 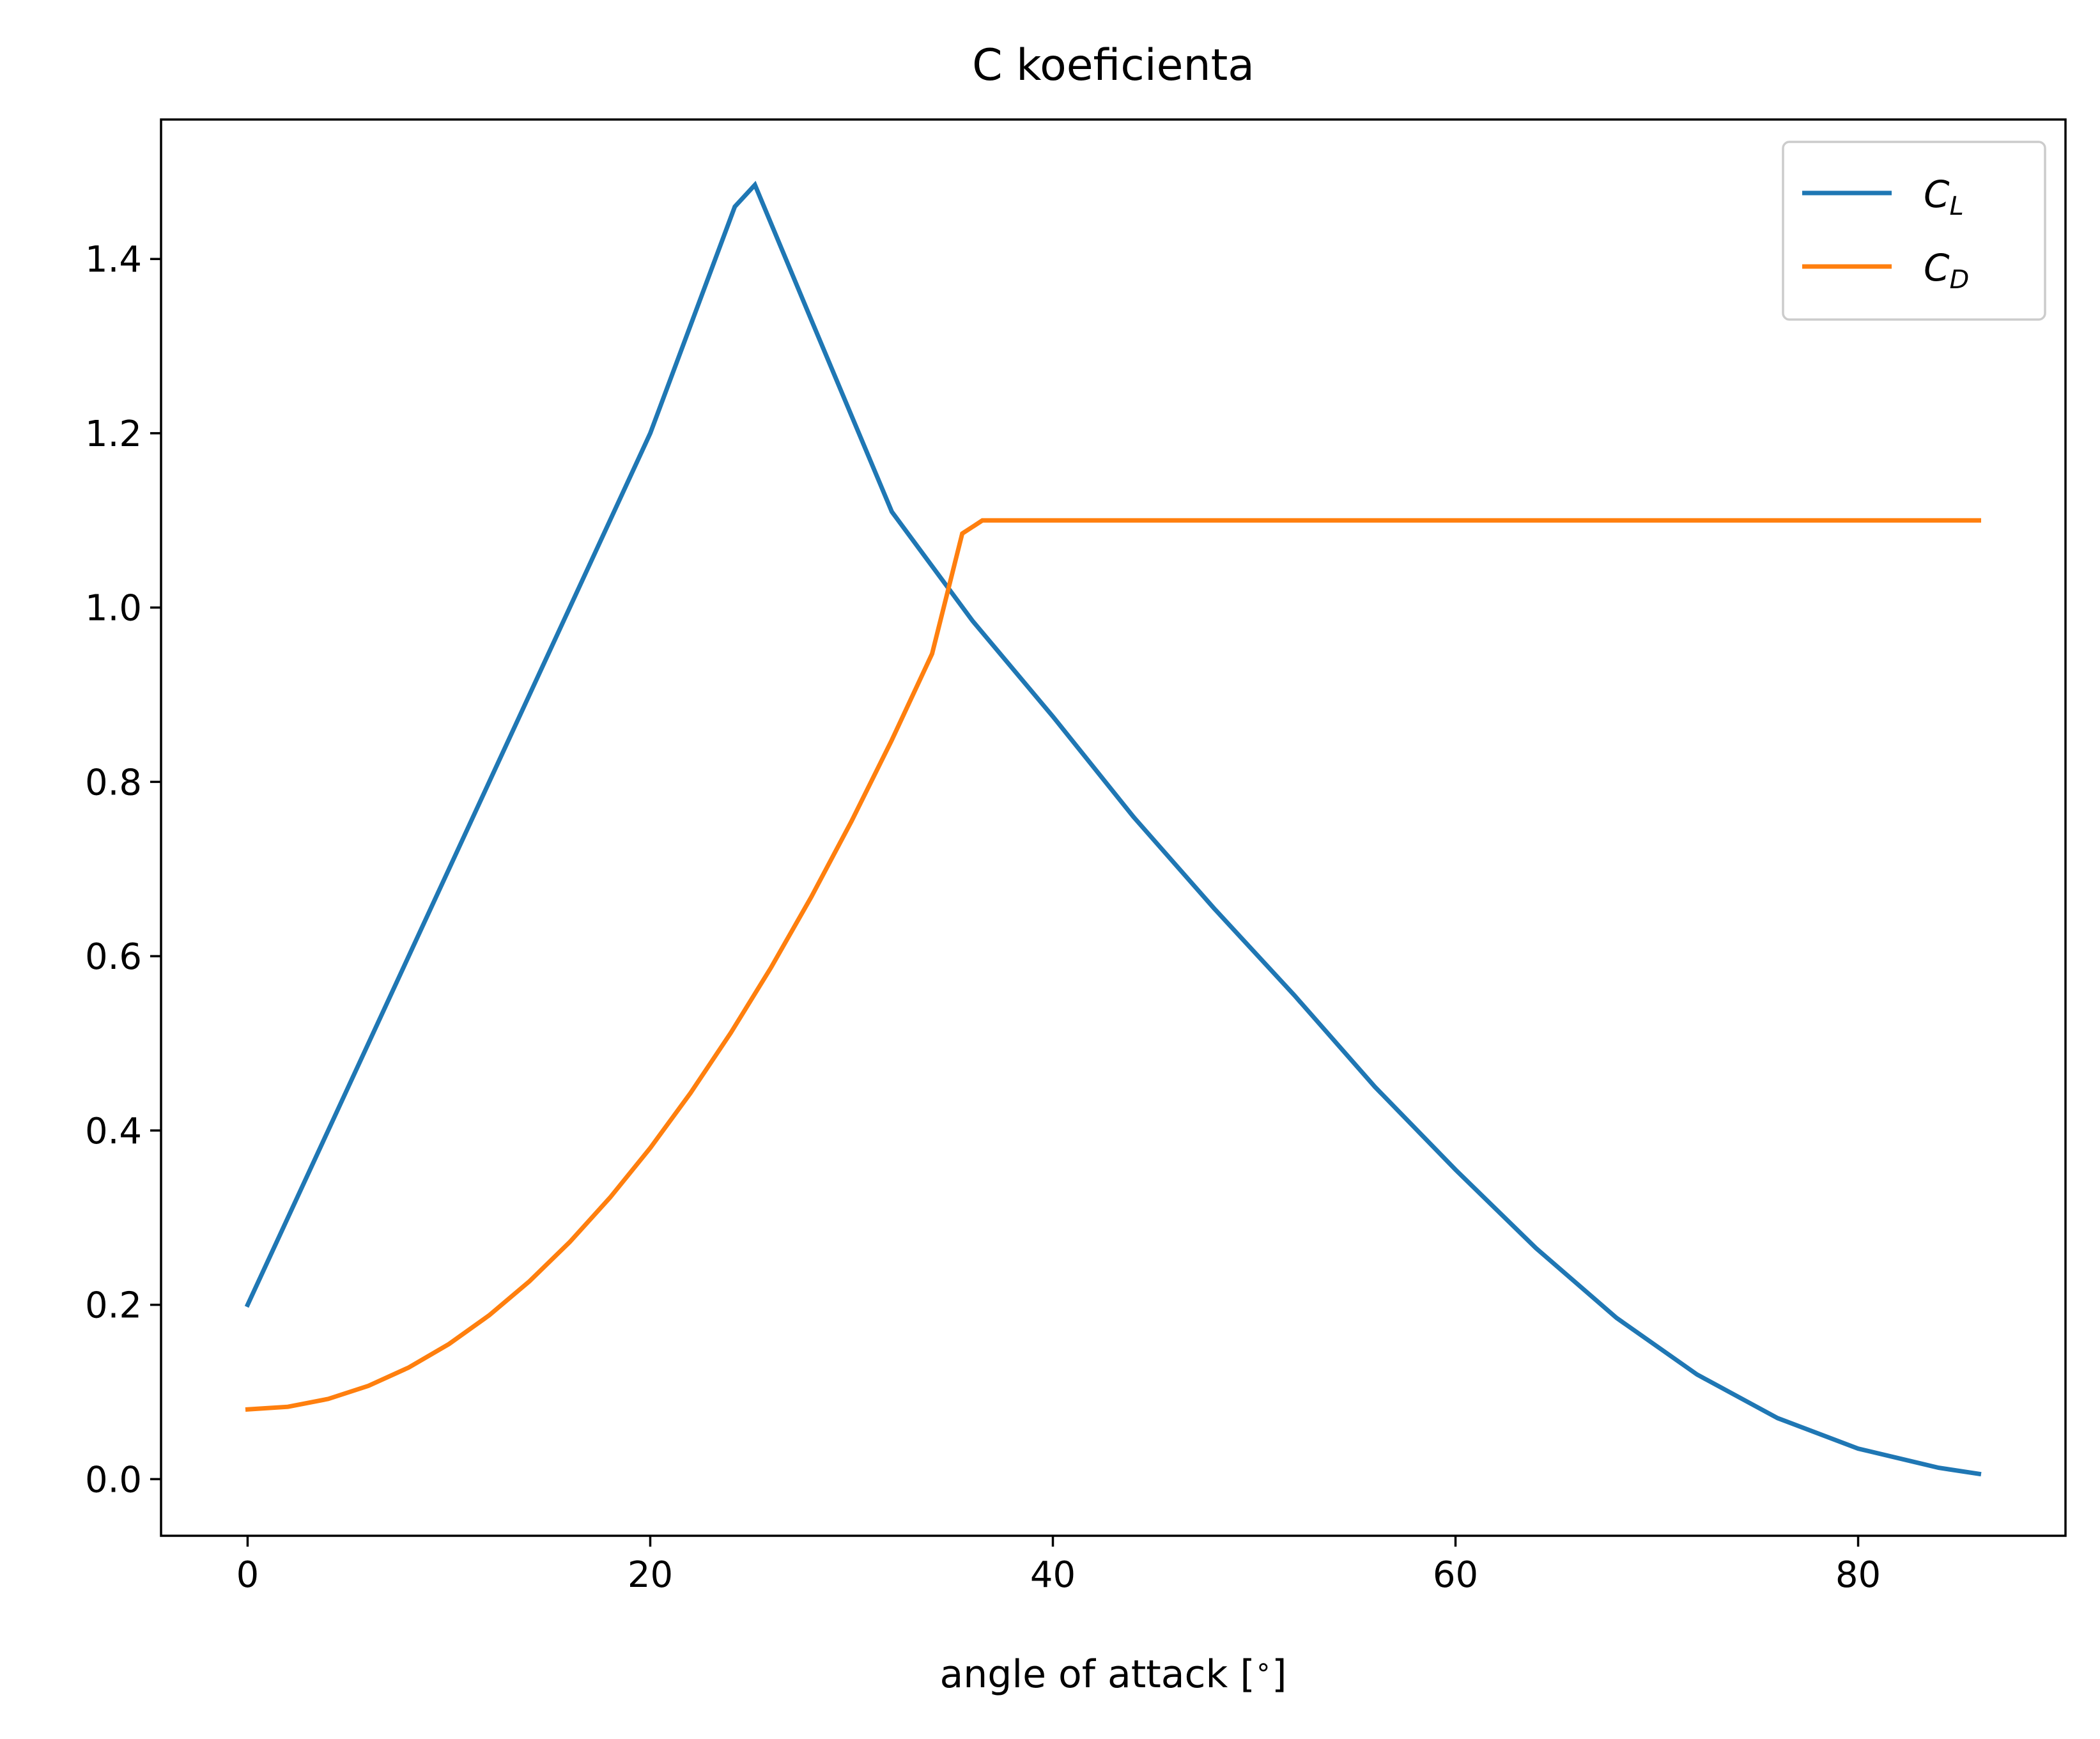 What do you see at coordinates (114, 434) in the screenshot?
I see `y-tick-label: 1.2` at bounding box center [114, 434].